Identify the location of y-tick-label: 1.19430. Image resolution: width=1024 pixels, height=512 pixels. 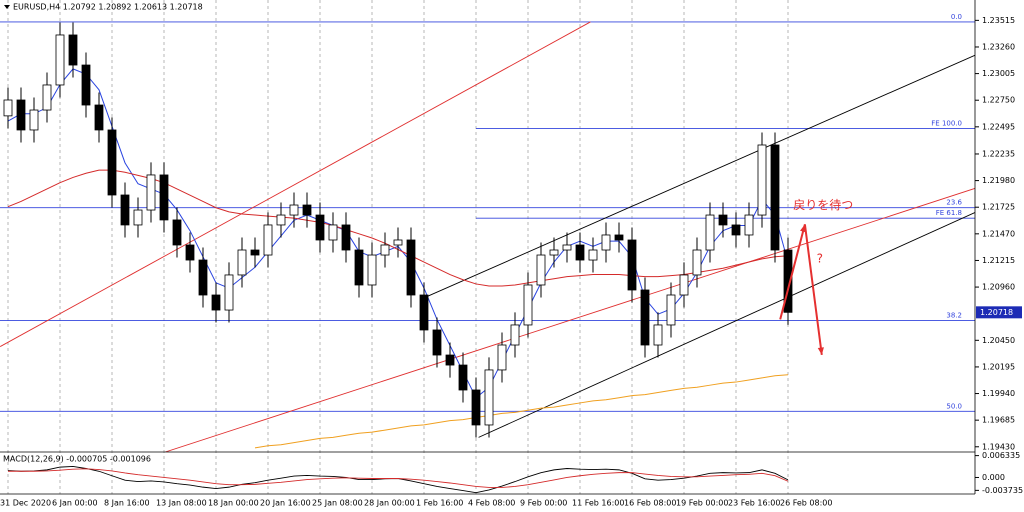
(998, 446).